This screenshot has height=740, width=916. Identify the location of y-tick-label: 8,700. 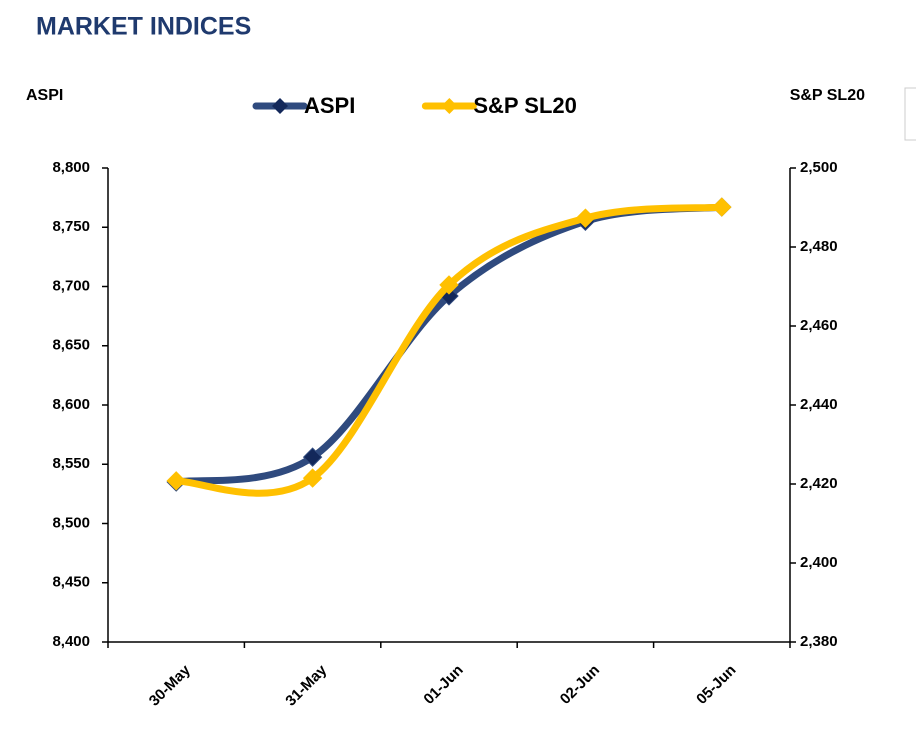
(71, 285).